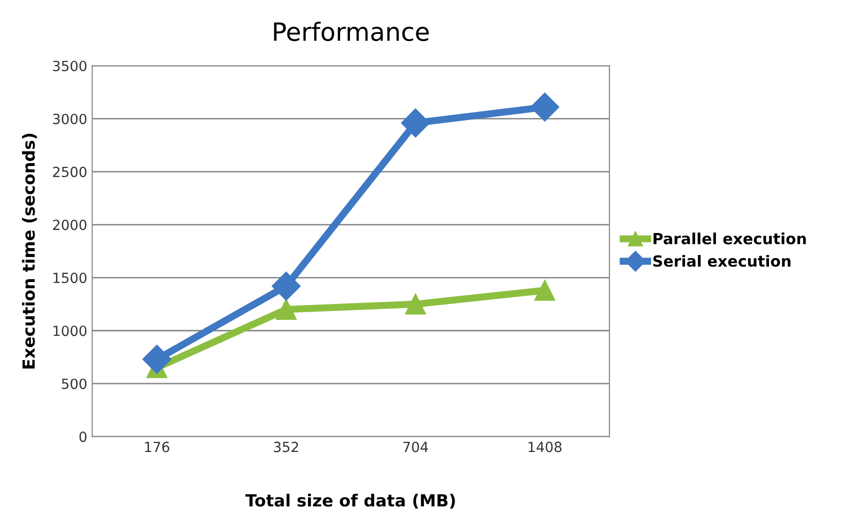 This screenshot has width=862, height=526. I want to click on x-axis-title: Total size of data (MB), so click(350, 501).